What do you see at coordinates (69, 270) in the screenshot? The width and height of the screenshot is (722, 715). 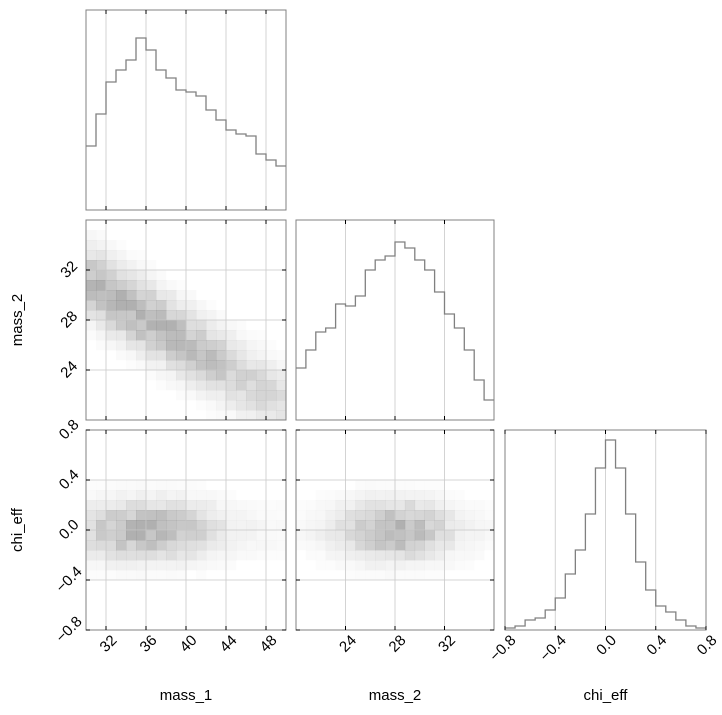 I see `tick-label-mass_2: 32` at bounding box center [69, 270].